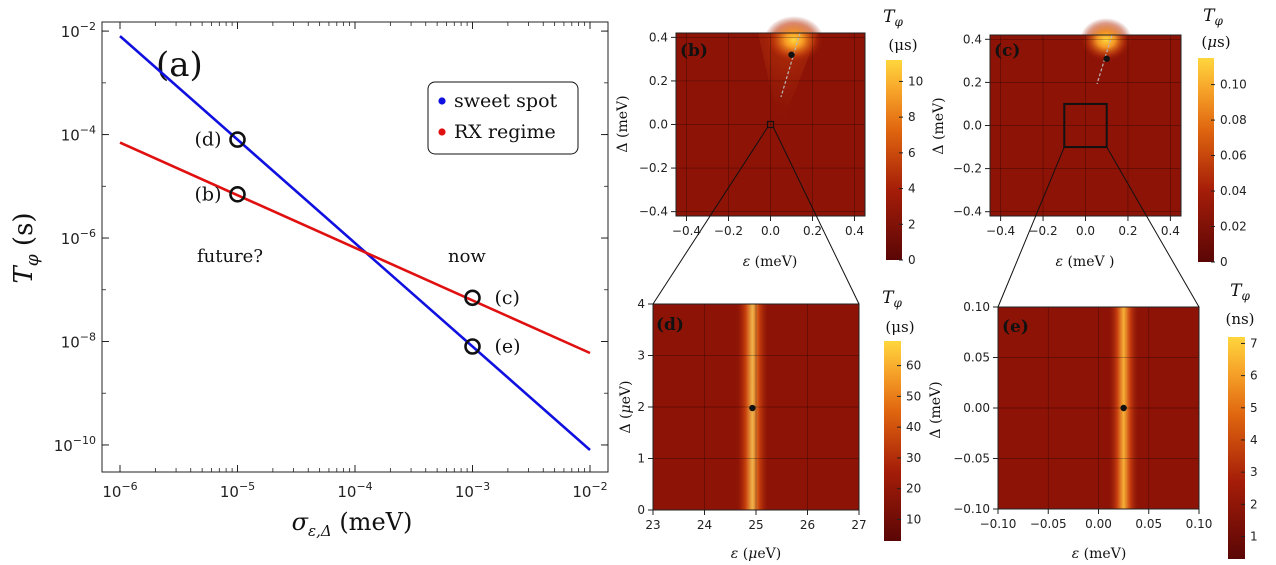  I want to click on colorbar-tick-label: 0.08, so click(1233, 120).